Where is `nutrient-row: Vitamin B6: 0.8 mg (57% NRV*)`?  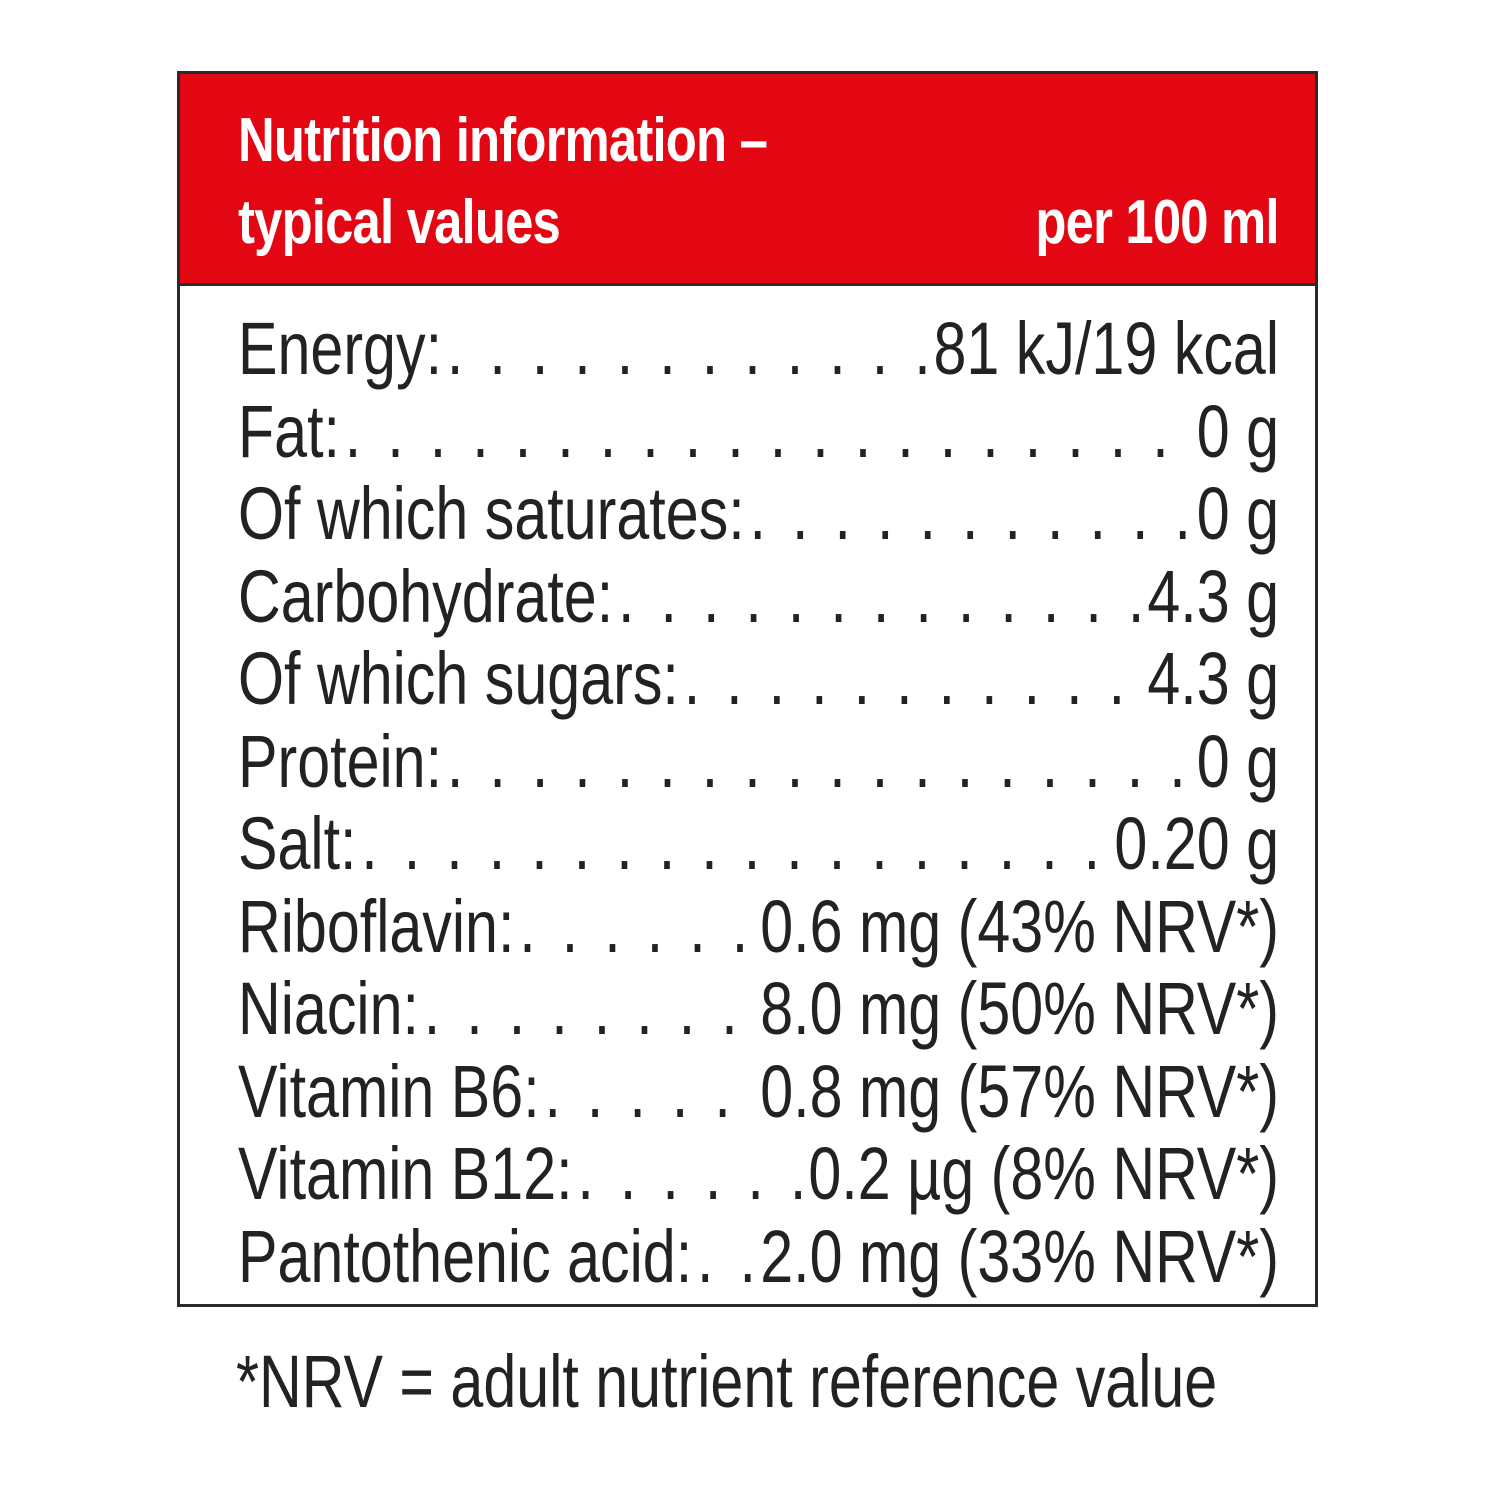 nutrient-row: Vitamin B6: 0.8 mg (57% NRV*) is located at coordinates (758, 1096).